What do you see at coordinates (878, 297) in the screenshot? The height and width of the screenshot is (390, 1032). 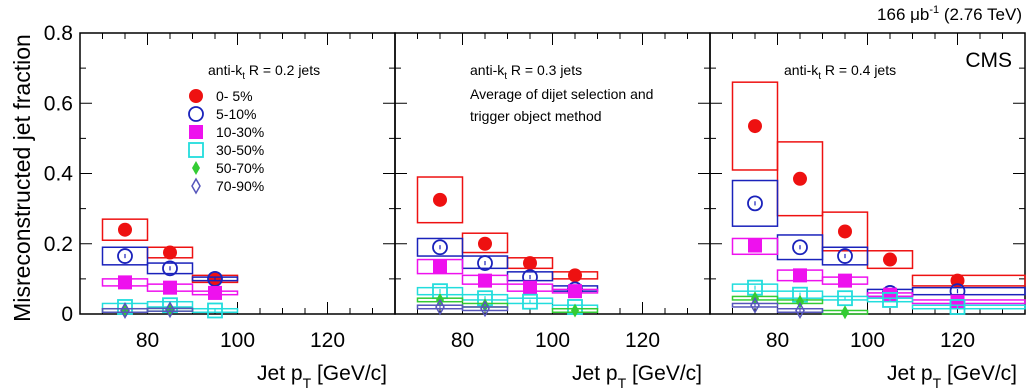 I see `series-30-50-` at bounding box center [878, 297].